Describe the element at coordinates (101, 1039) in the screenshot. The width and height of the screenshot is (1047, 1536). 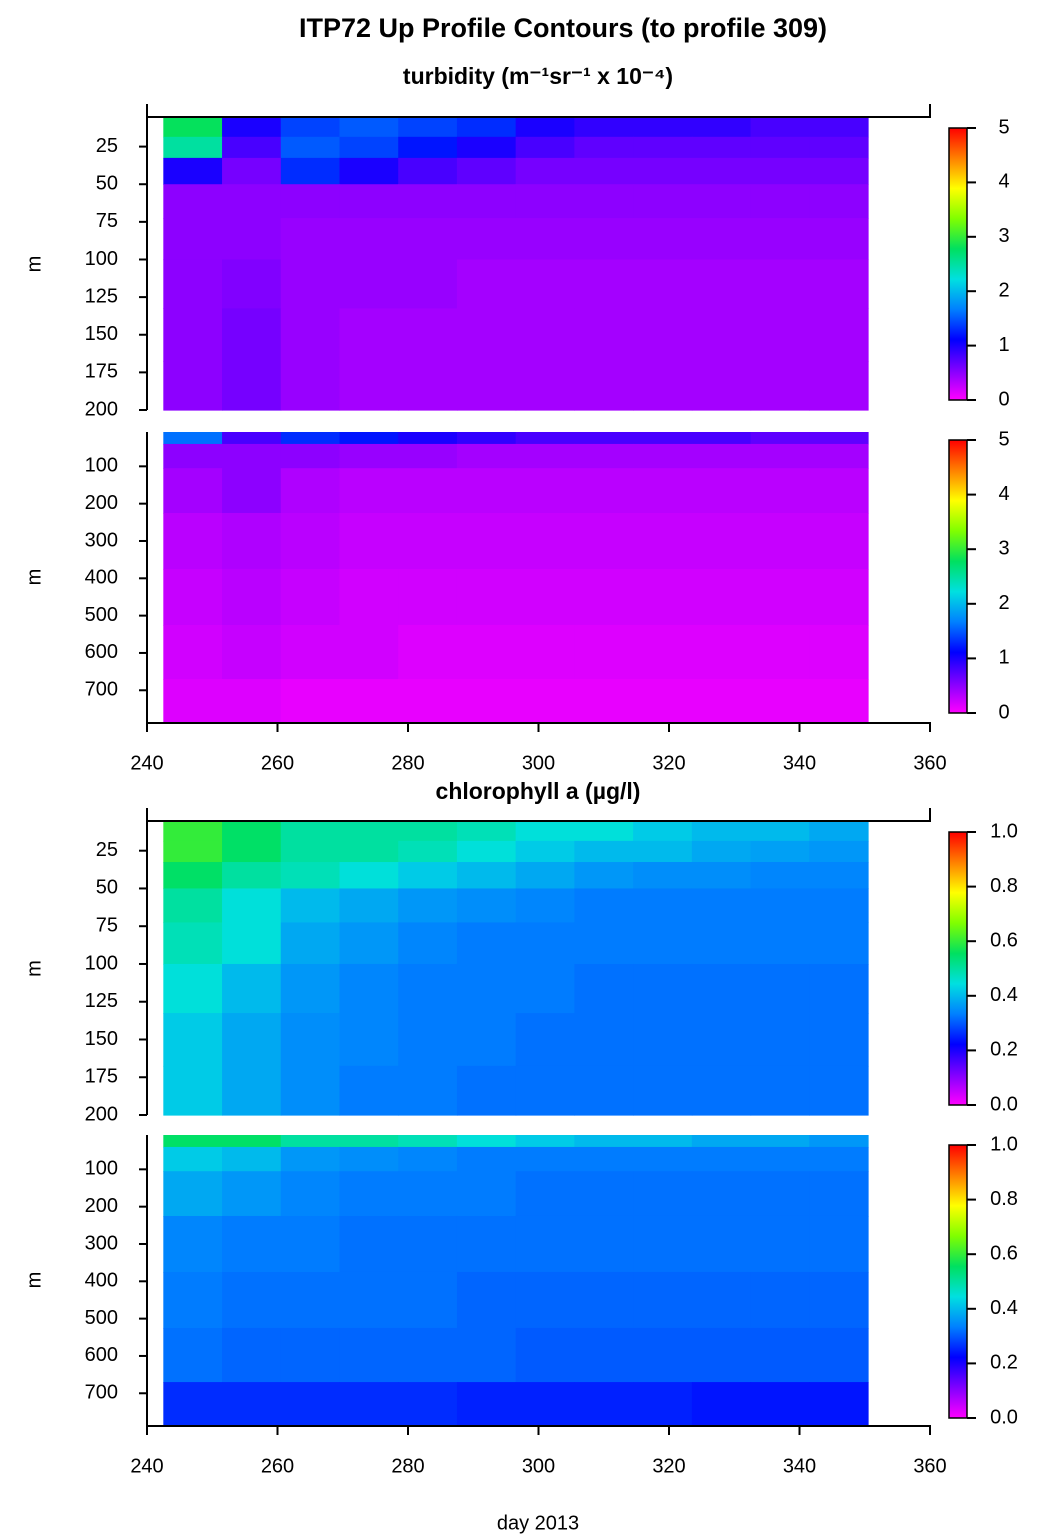
I see `y-tick-label: 150` at that location.